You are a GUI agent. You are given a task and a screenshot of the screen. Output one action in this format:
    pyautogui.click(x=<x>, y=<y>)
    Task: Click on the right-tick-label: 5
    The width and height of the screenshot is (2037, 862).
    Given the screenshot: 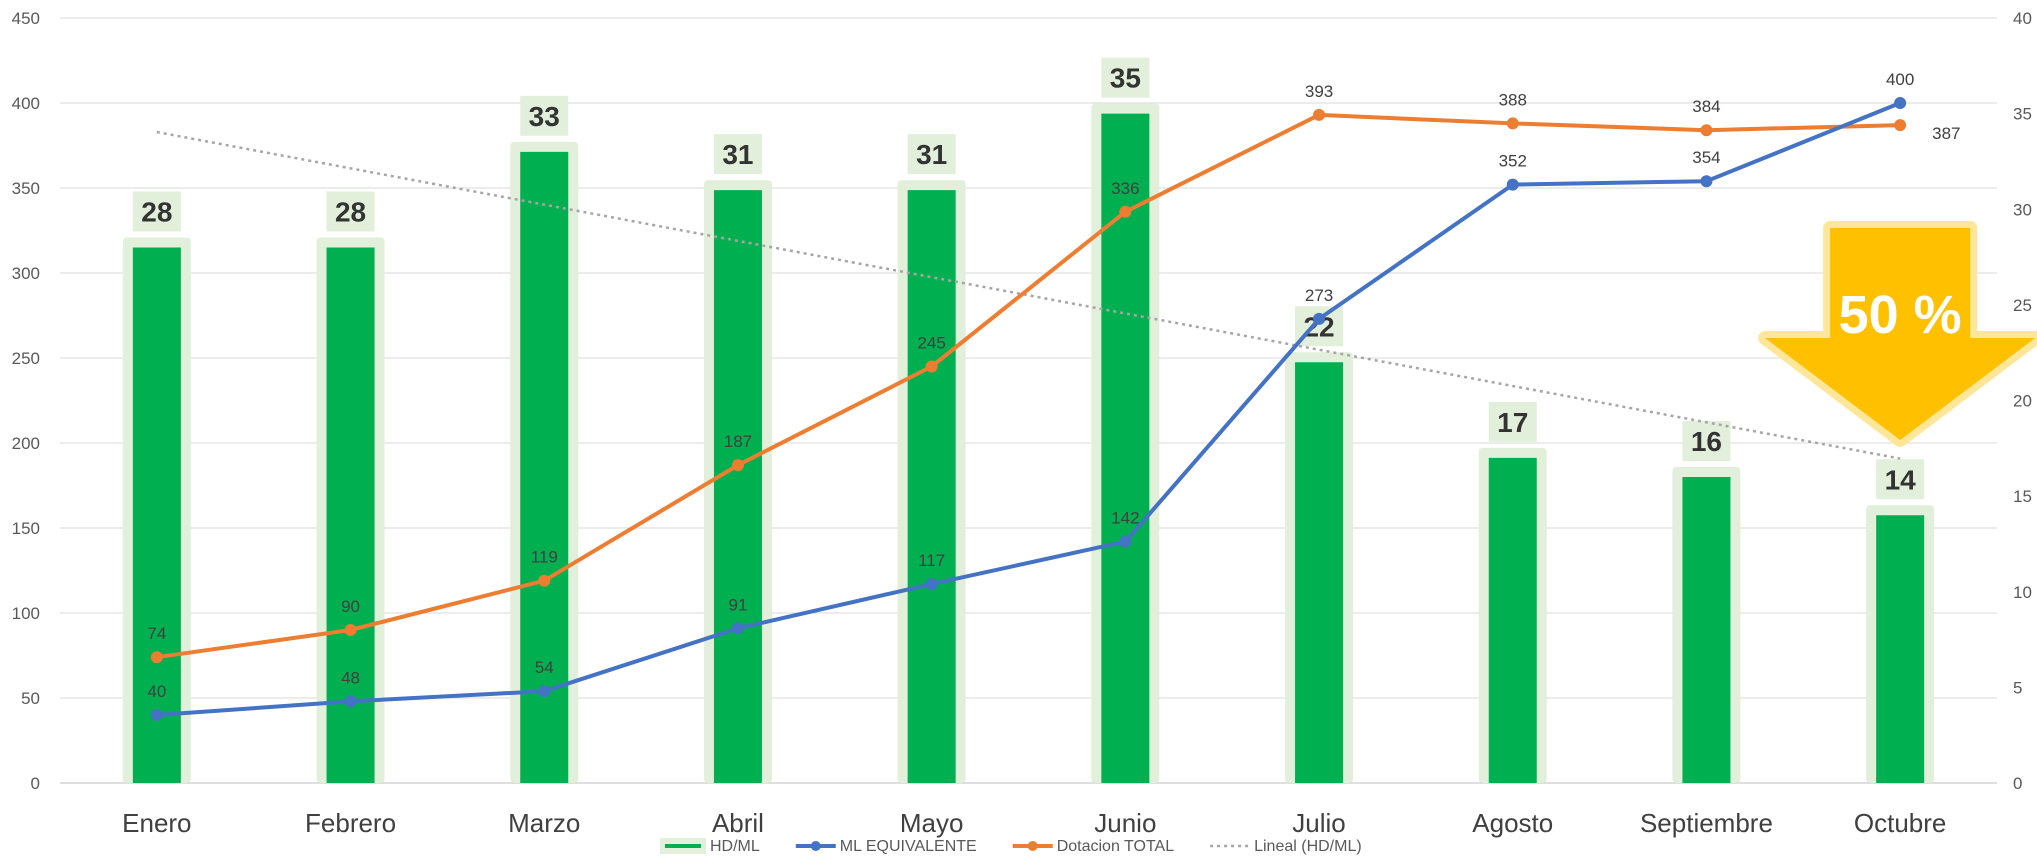 What is the action you would take?
    pyautogui.click(x=2017, y=687)
    